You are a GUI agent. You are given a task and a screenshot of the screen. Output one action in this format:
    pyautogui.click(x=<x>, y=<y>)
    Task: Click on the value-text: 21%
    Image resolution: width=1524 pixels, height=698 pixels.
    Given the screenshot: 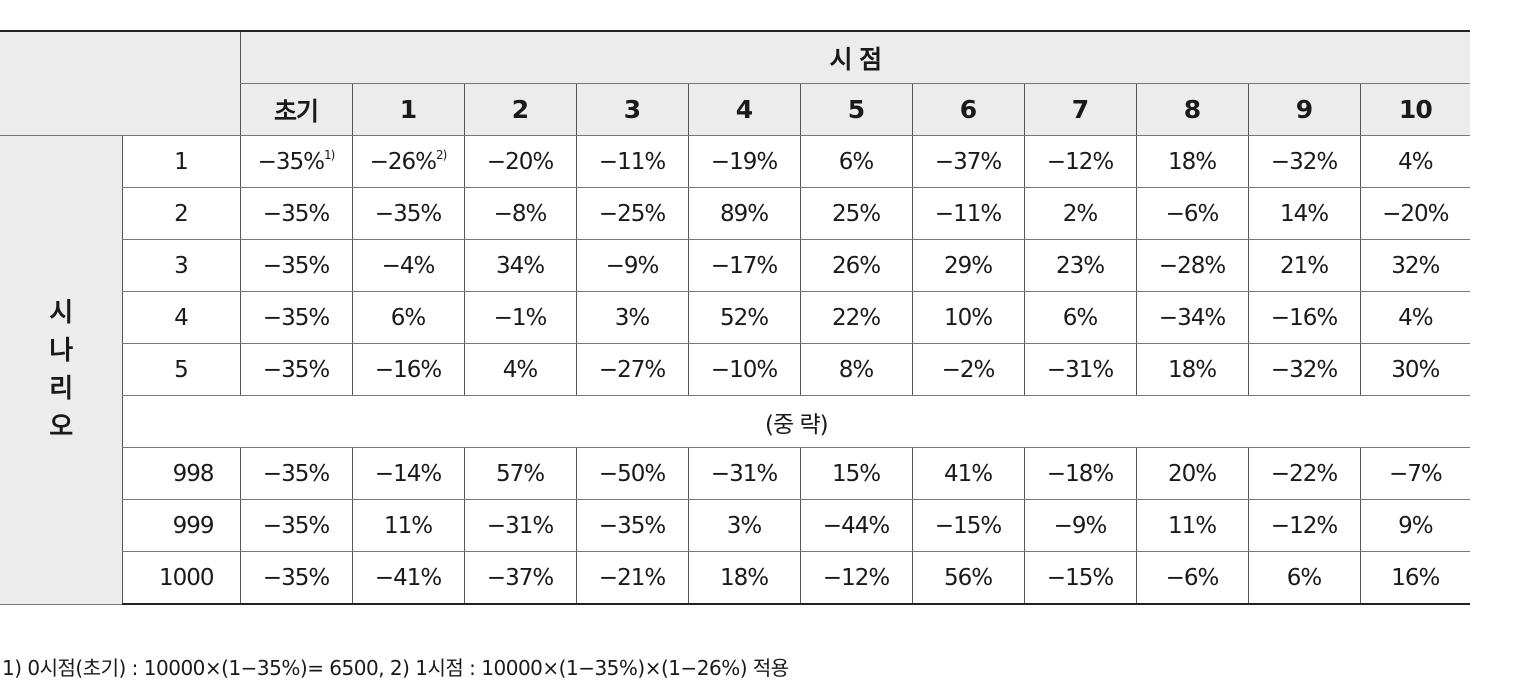 What is the action you would take?
    pyautogui.click(x=1304, y=265)
    